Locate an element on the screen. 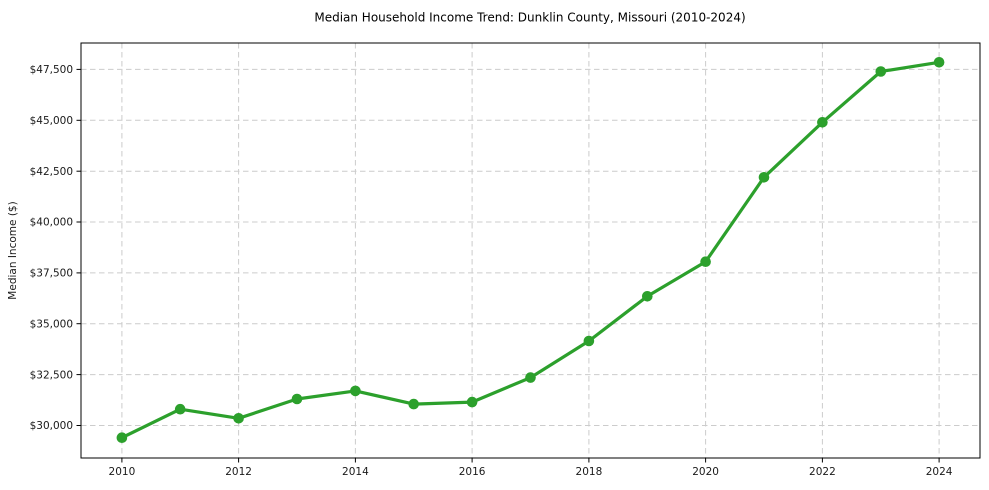 Image resolution: width=989 pixels, height=490 pixels. data-point-2020 is located at coordinates (705, 262).